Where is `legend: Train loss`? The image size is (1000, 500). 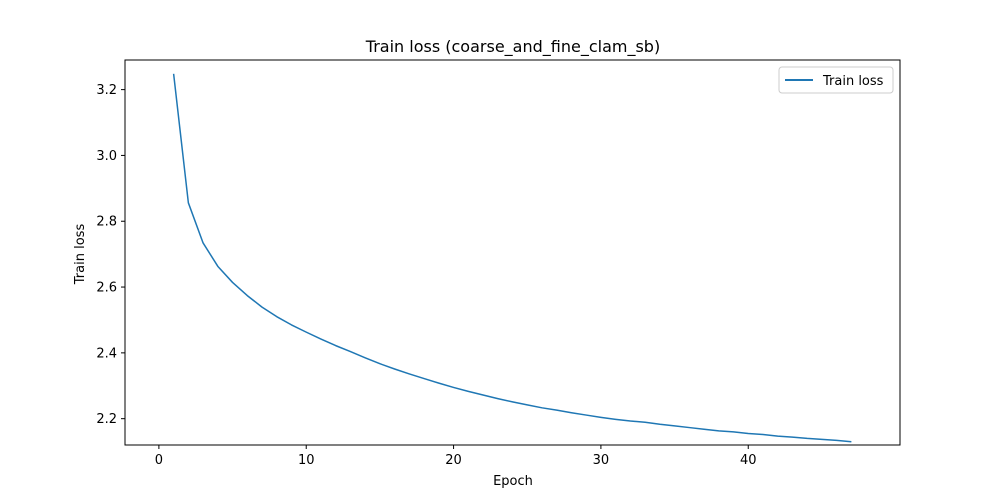 legend: Train loss is located at coordinates (836, 80).